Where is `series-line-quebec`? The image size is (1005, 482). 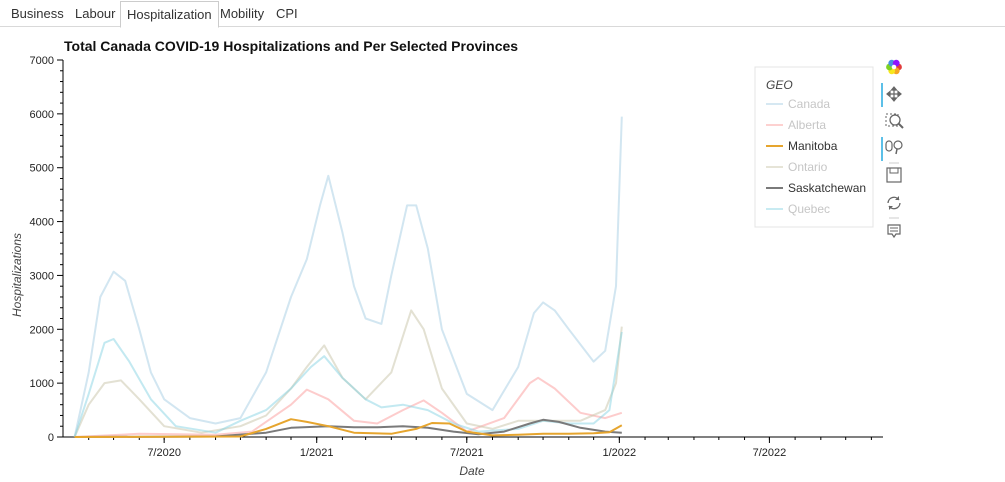
series-line-quebec is located at coordinates (348, 384).